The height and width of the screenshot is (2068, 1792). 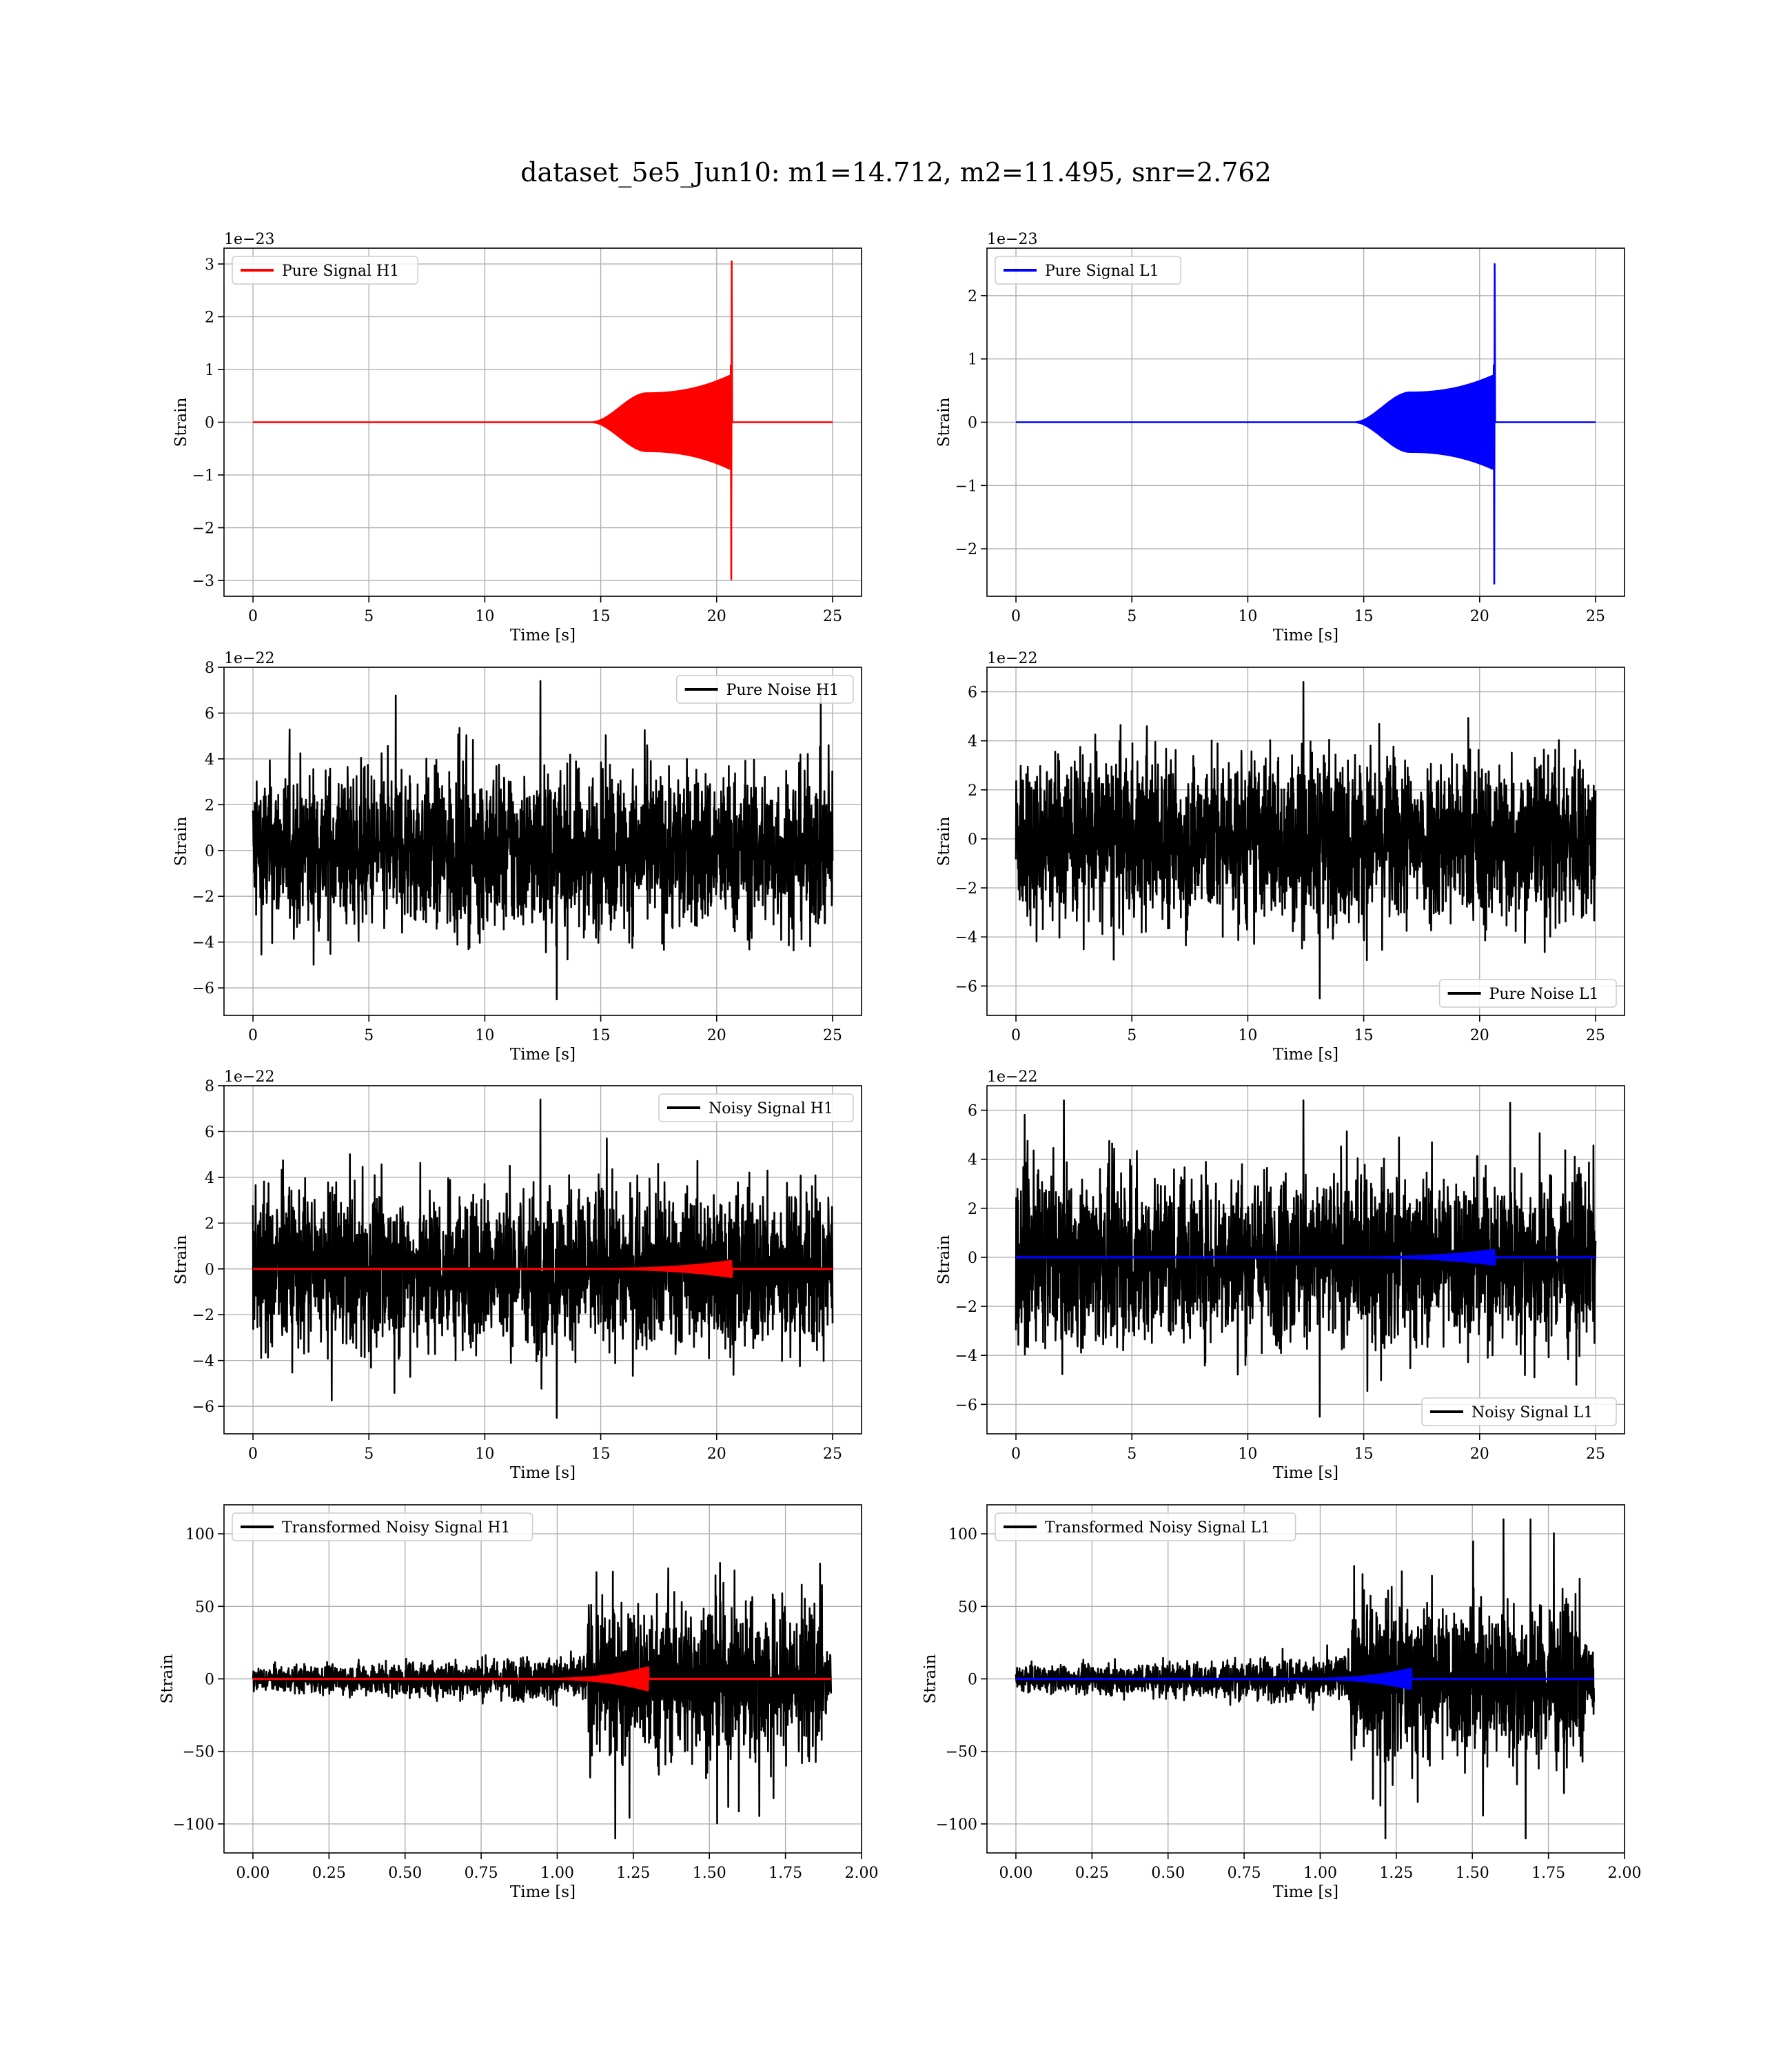 I want to click on x-tick-label: 0.75, so click(x=1244, y=1873).